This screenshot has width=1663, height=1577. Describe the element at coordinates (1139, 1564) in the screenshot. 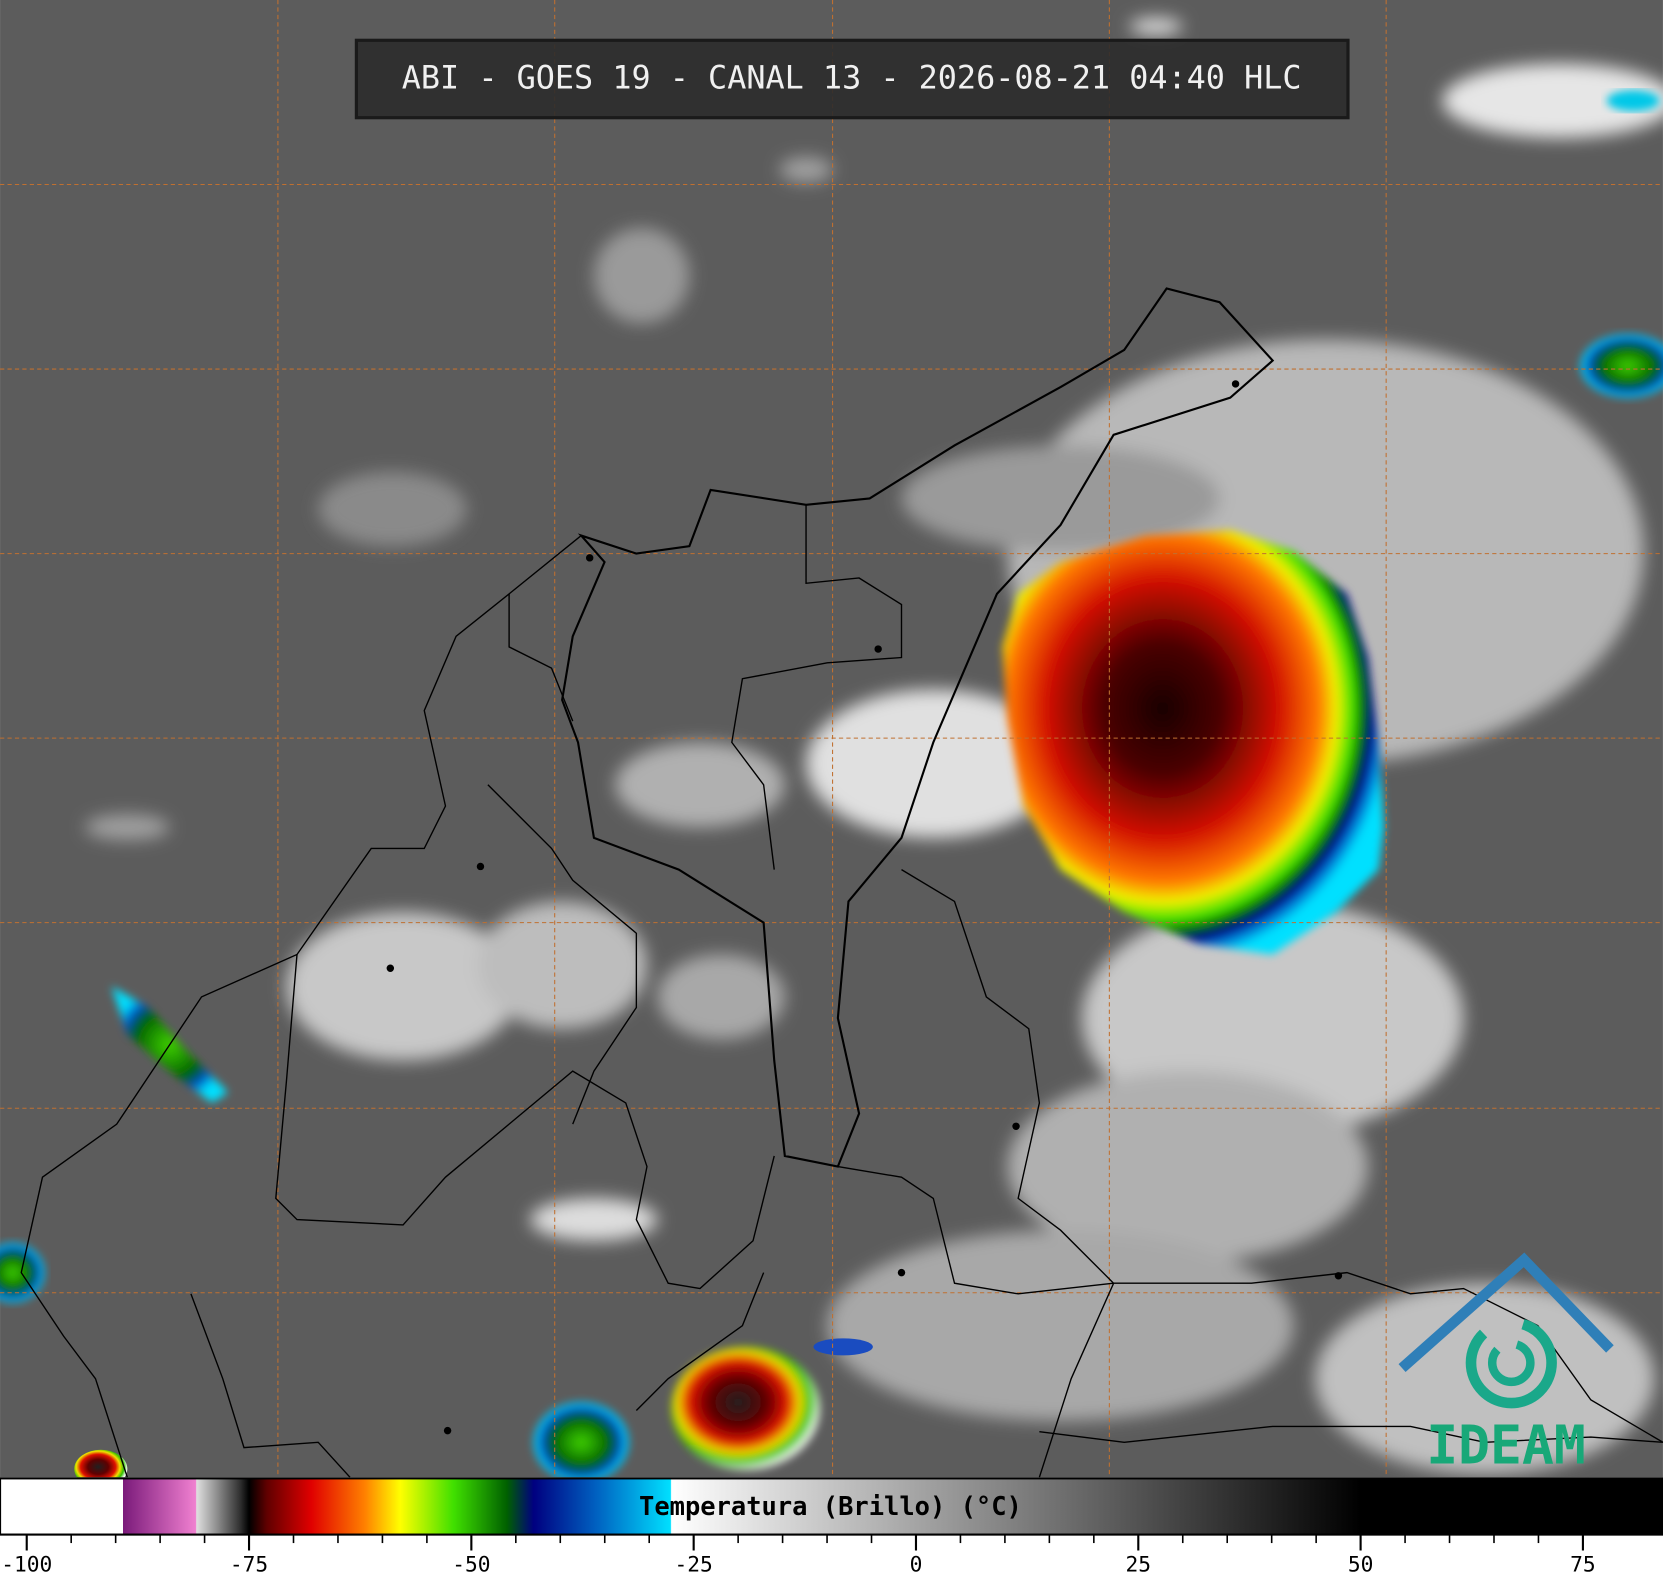

I see `tick-label: 25` at that location.